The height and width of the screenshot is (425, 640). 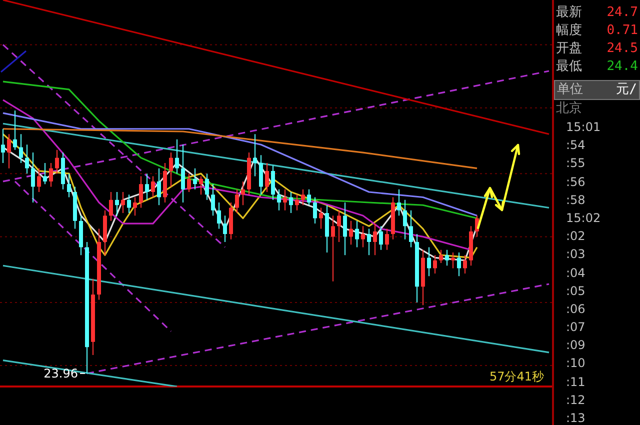 I want to click on annotation: 23.96, so click(x=61, y=373).